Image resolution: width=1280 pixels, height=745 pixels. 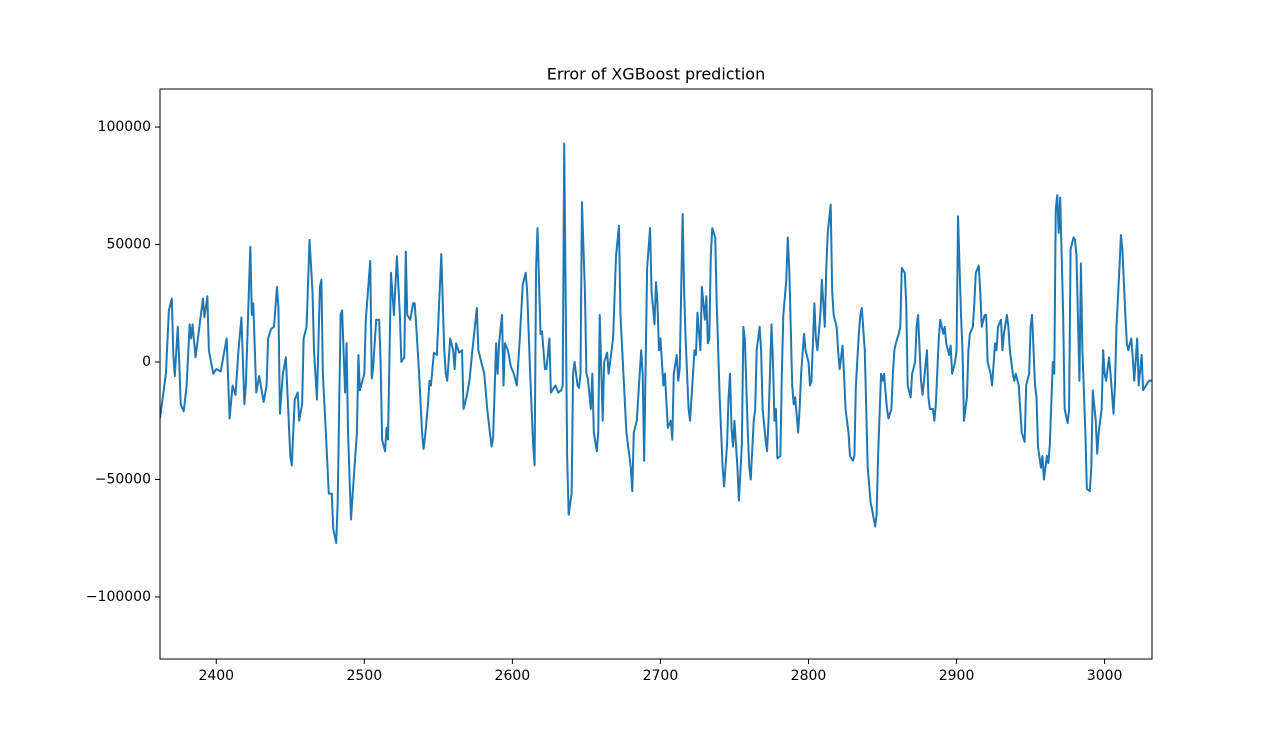 I want to click on y-tick-label: 100000, so click(x=124, y=127).